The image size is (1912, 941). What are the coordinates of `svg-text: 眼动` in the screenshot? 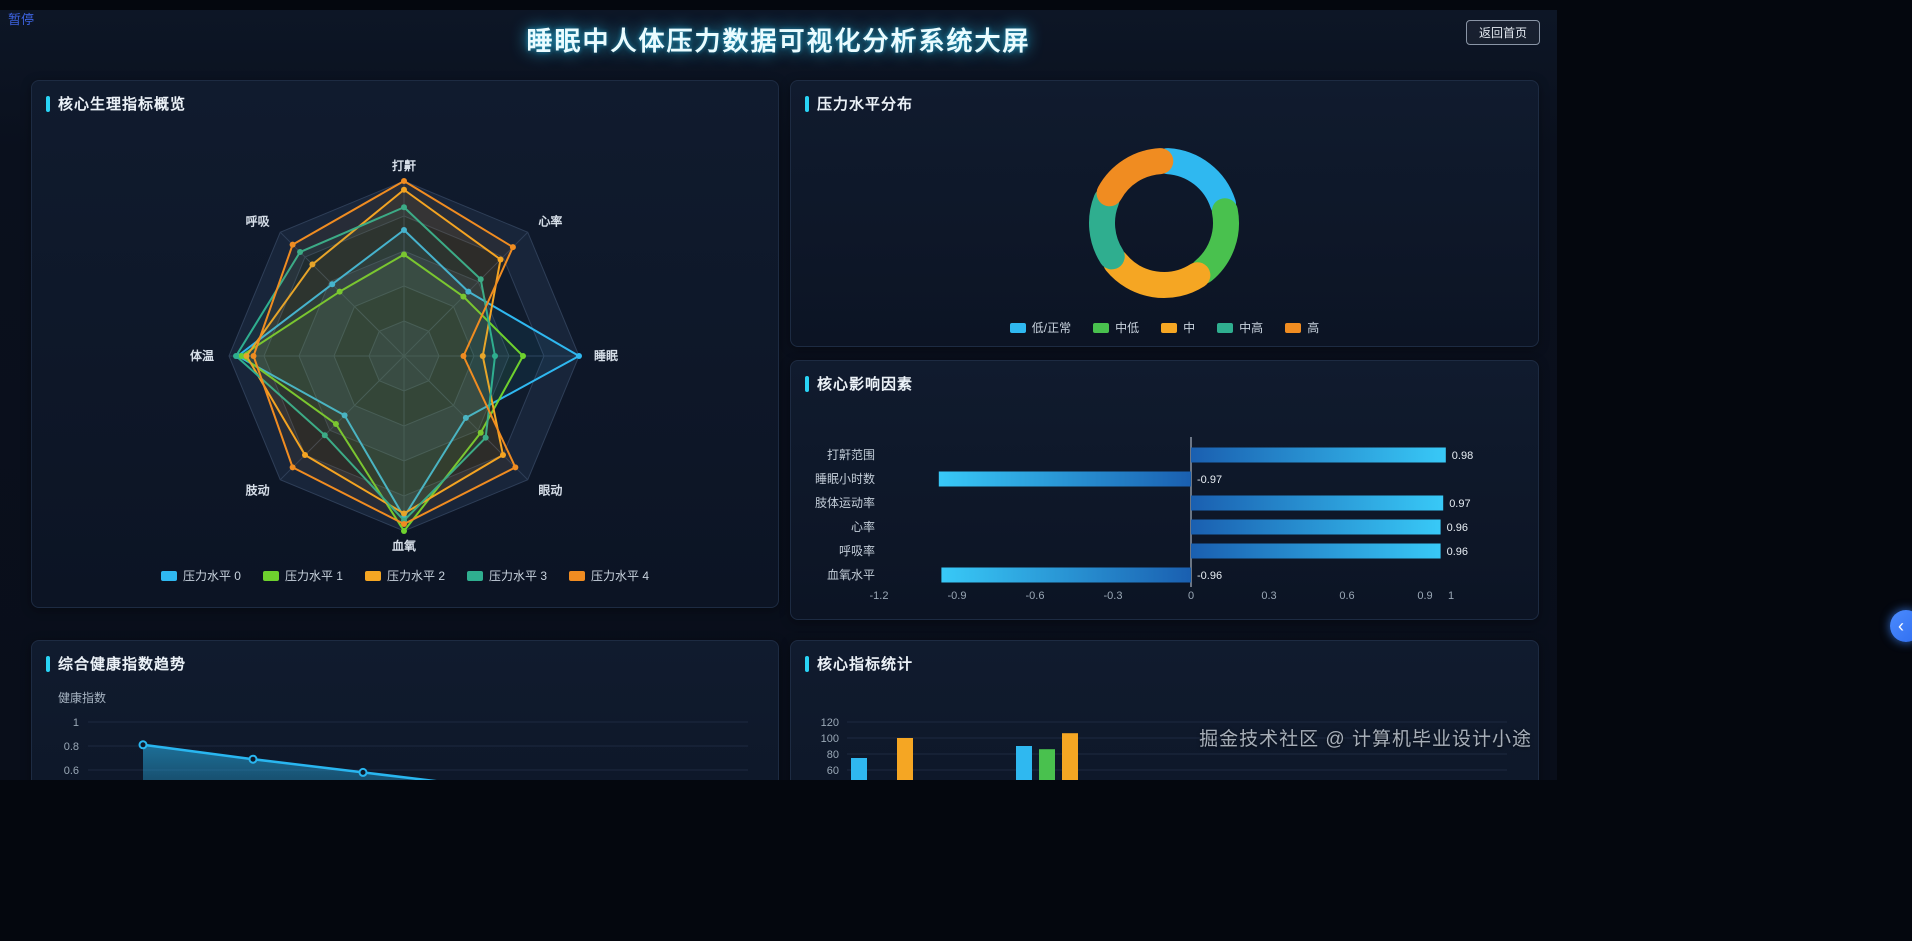 It's located at (550, 490).